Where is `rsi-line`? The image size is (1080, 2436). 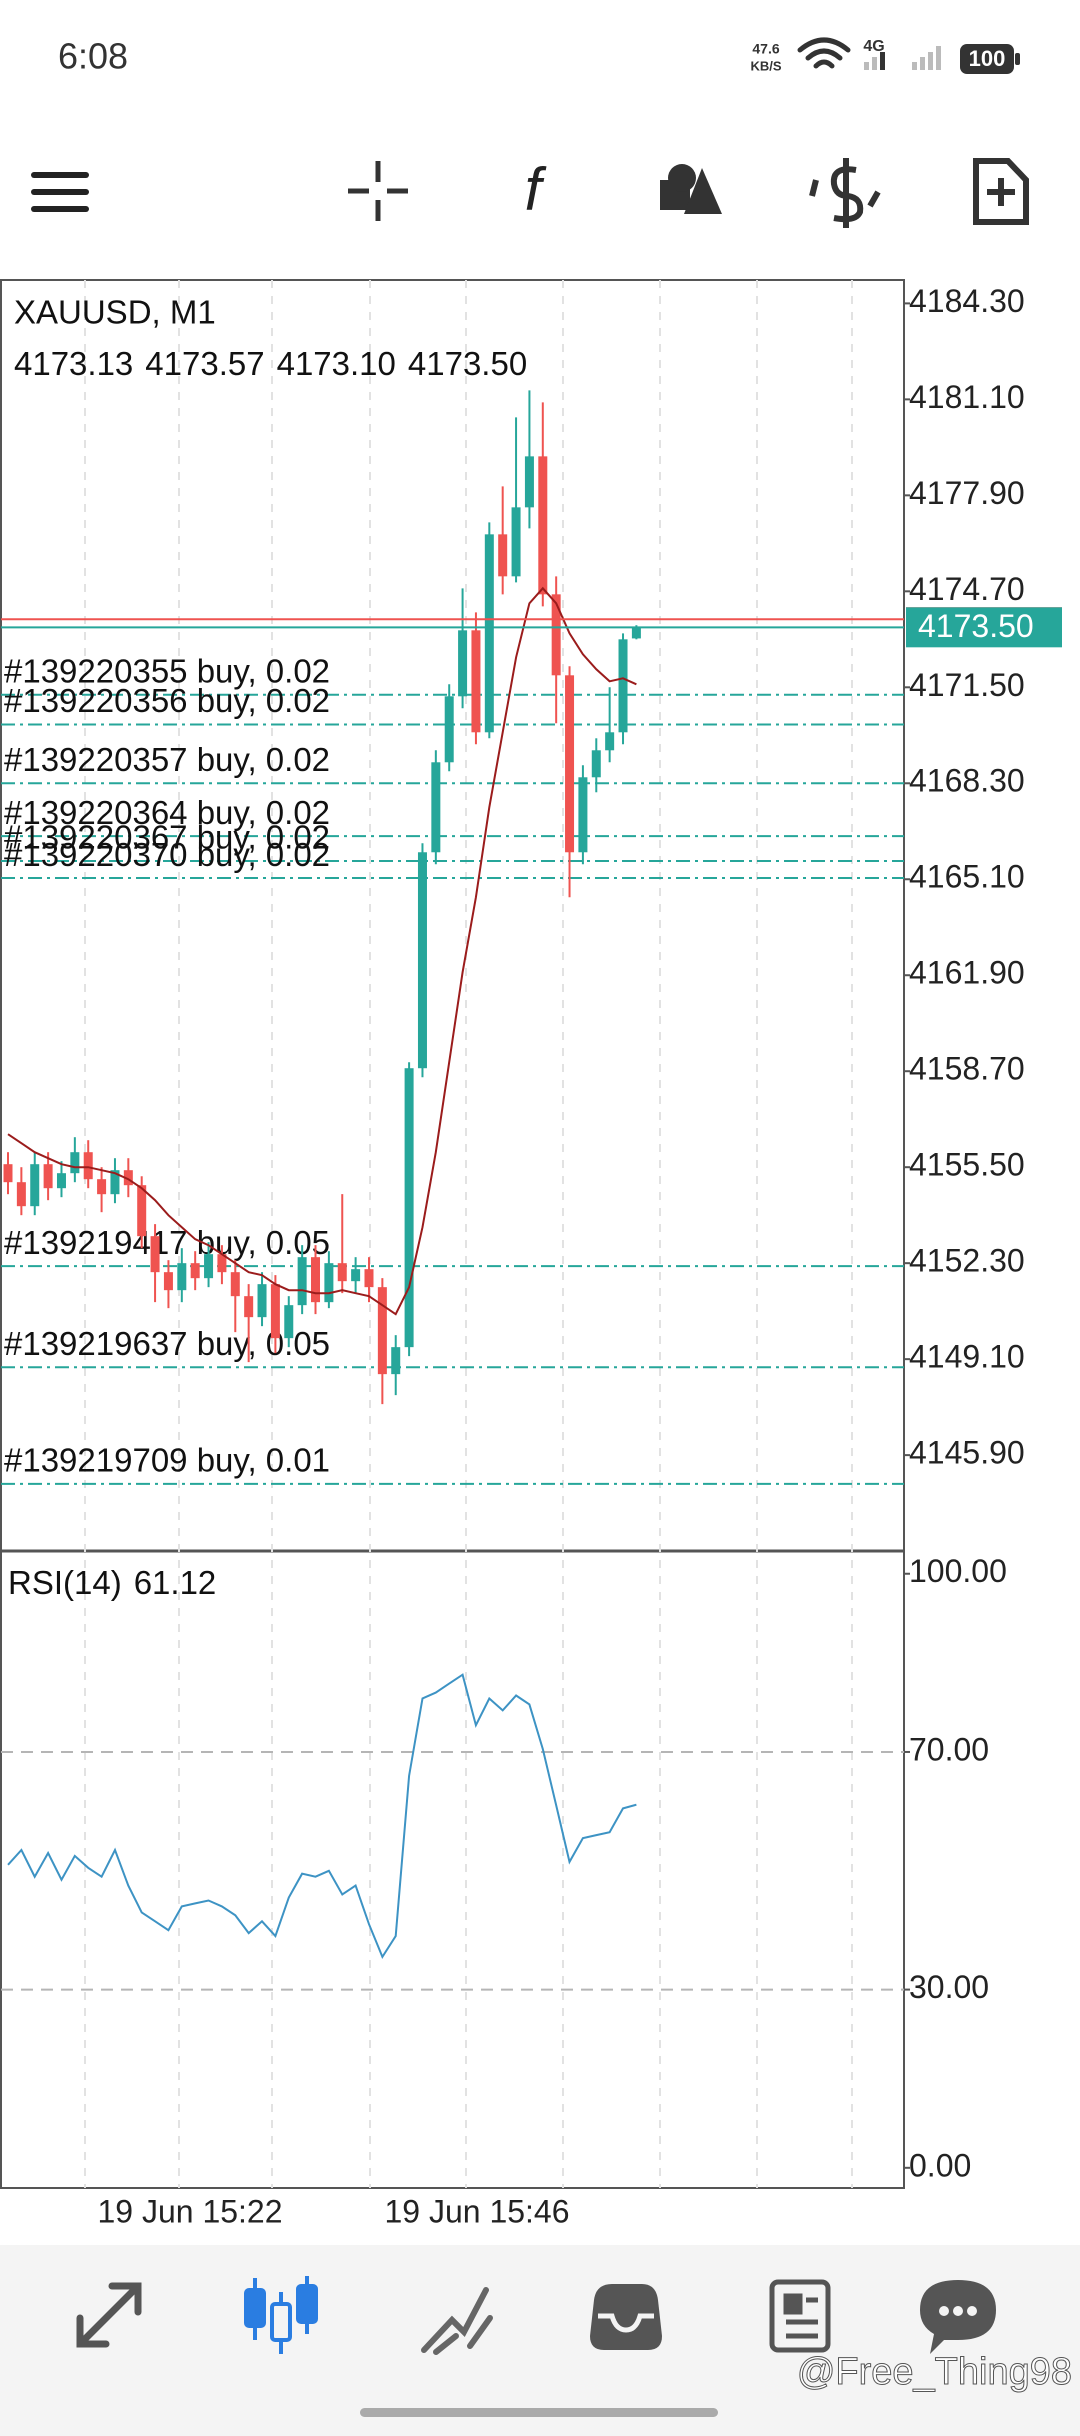 rsi-line is located at coordinates (322, 1816).